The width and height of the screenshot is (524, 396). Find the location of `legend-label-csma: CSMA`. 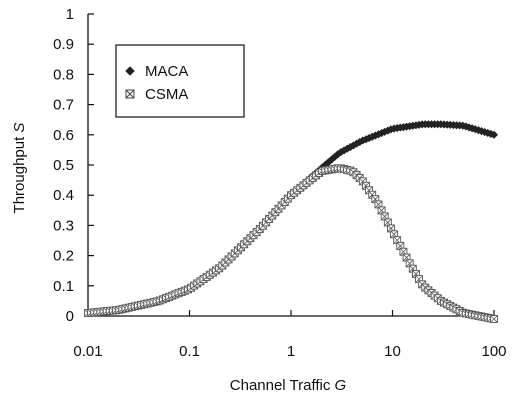

legend-label-csma: CSMA is located at coordinates (166, 94).